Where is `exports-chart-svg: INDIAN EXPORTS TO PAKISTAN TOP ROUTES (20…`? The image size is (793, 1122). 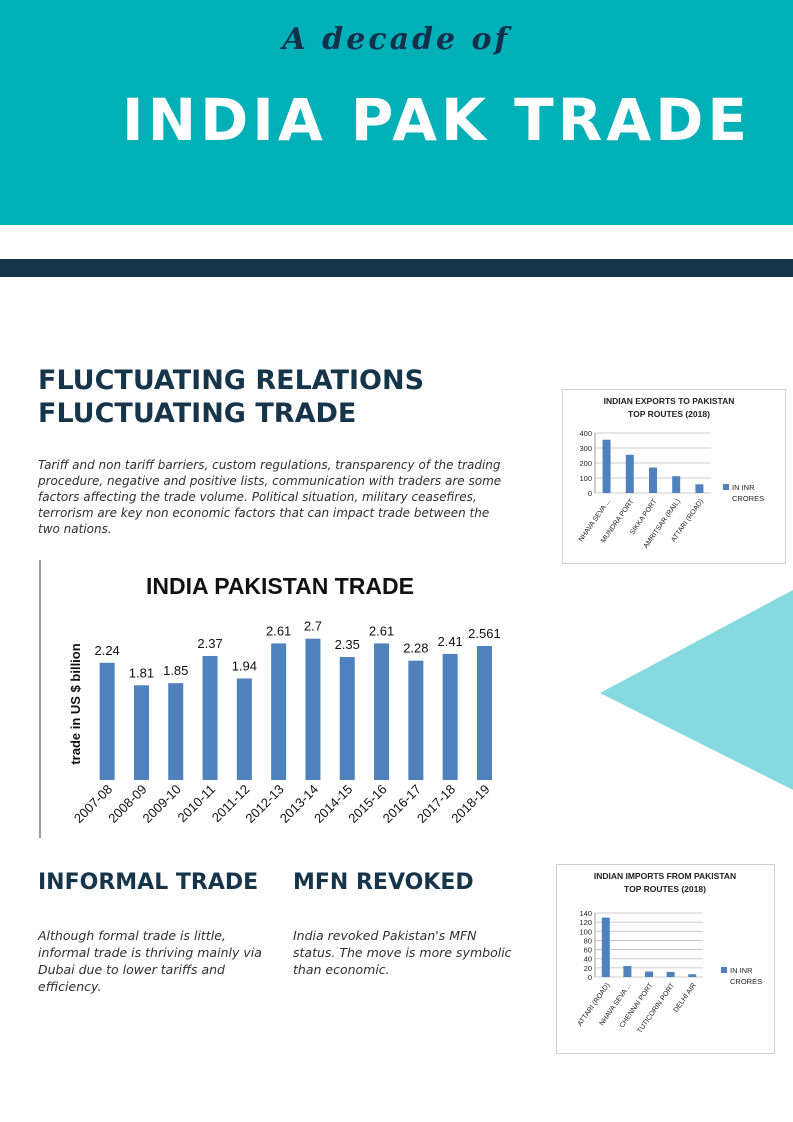 exports-chart-svg: INDIAN EXPORTS TO PAKISTAN TOP ROUTES (20… is located at coordinates (671, 473).